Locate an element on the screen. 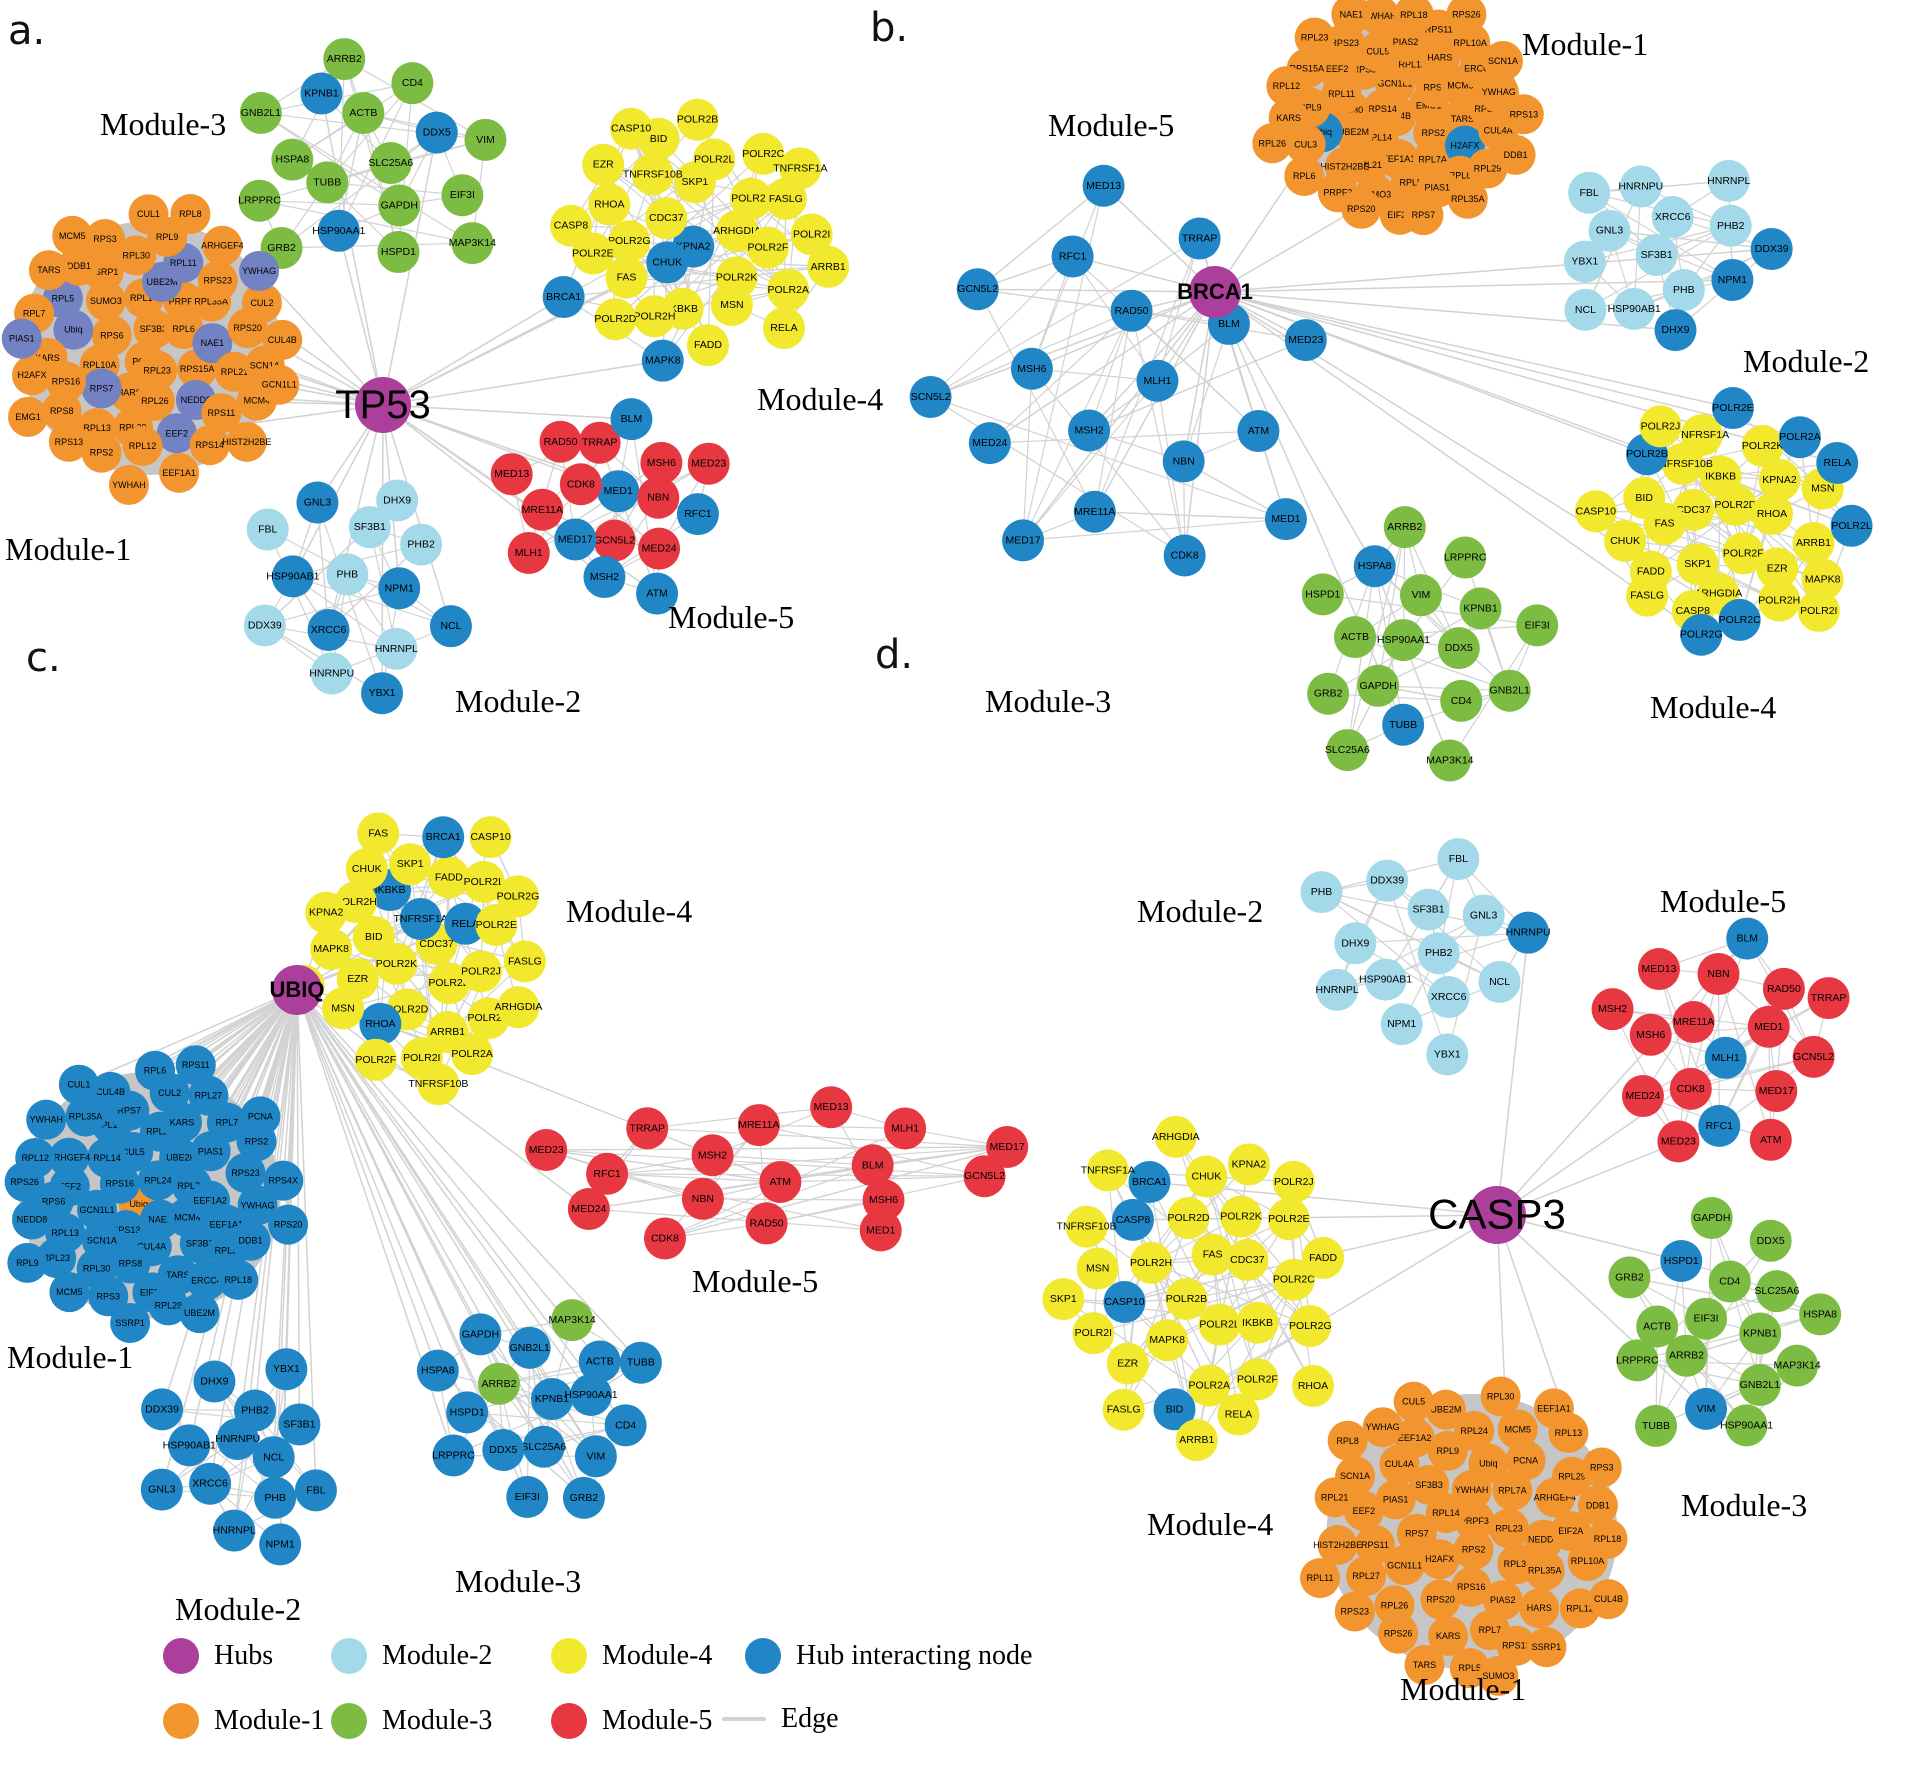  node-EZR is located at coordinates (603, 164).